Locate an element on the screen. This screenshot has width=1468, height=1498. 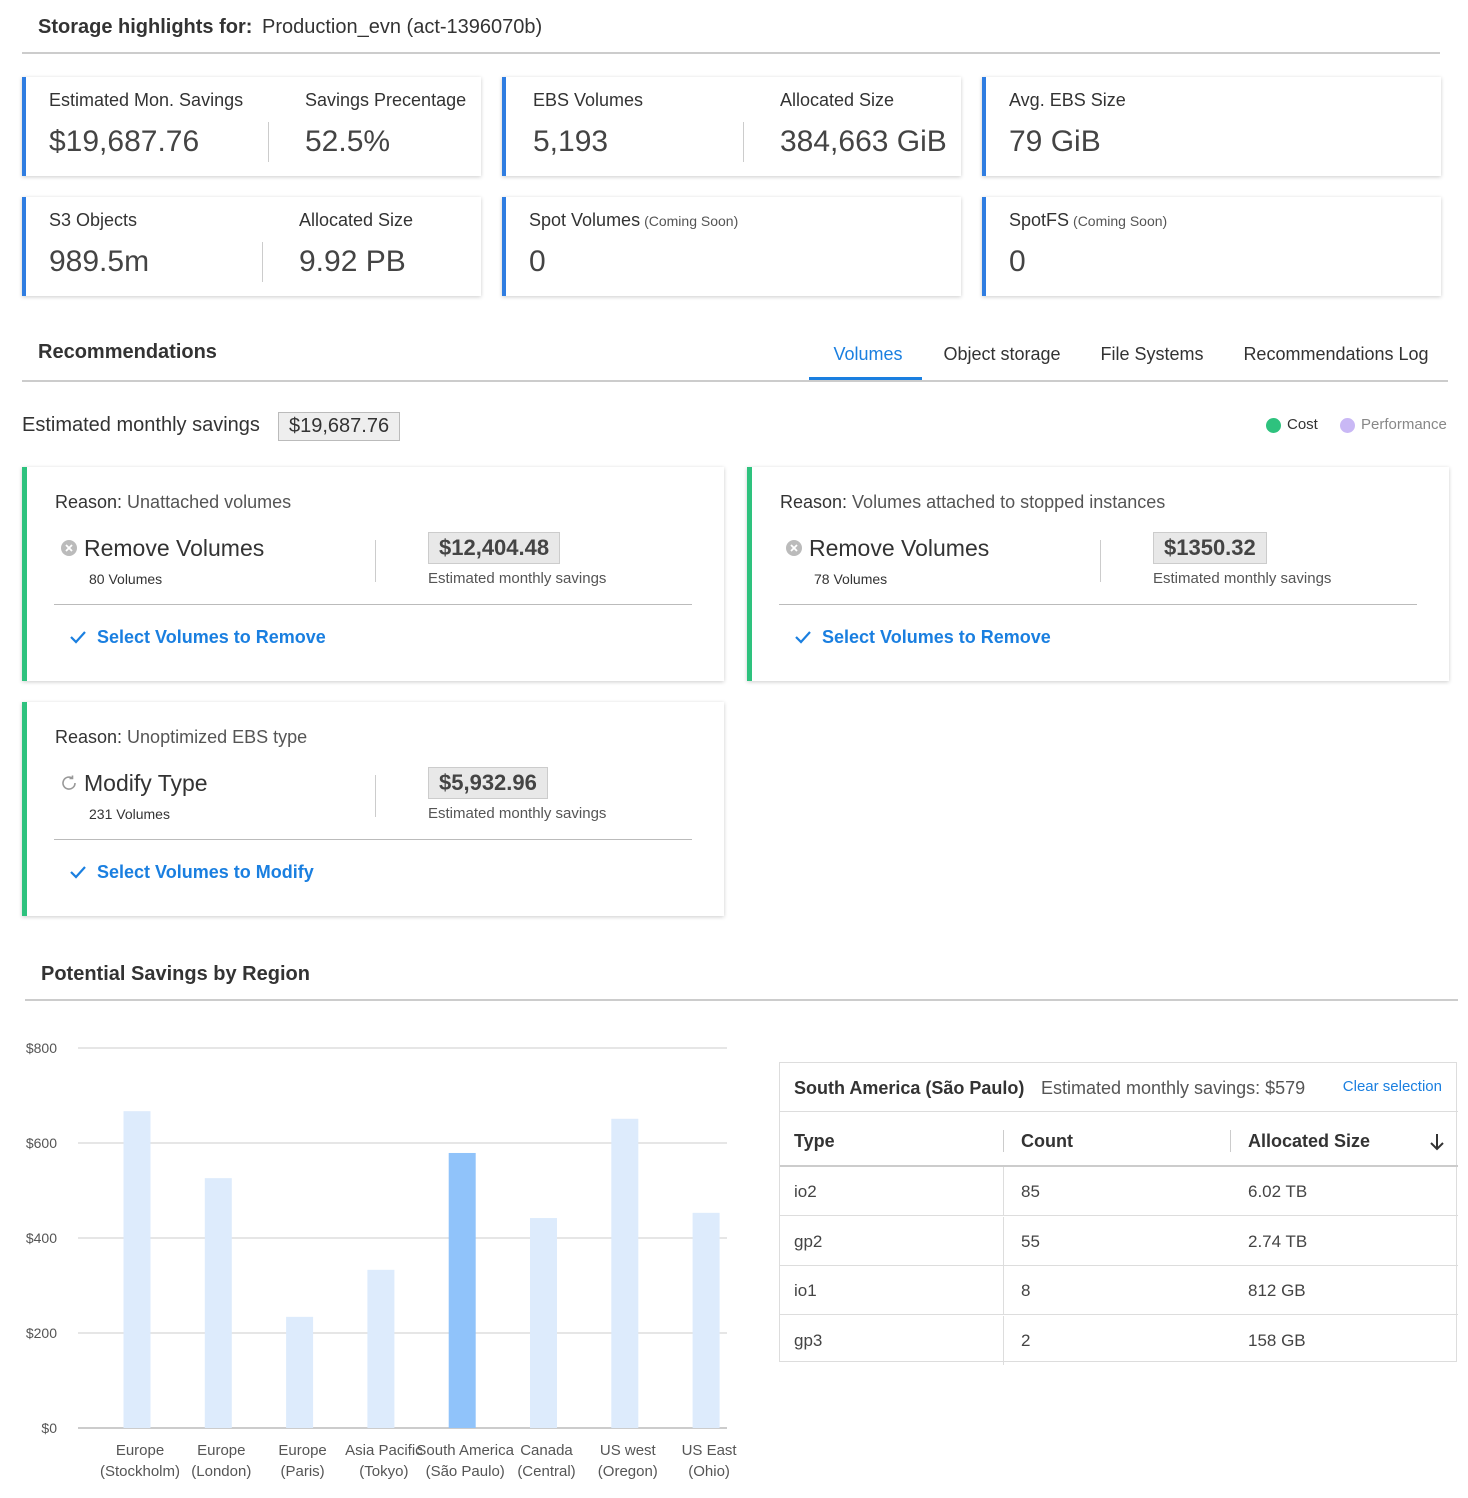
reason: Unattached volumes is located at coordinates (209, 502).